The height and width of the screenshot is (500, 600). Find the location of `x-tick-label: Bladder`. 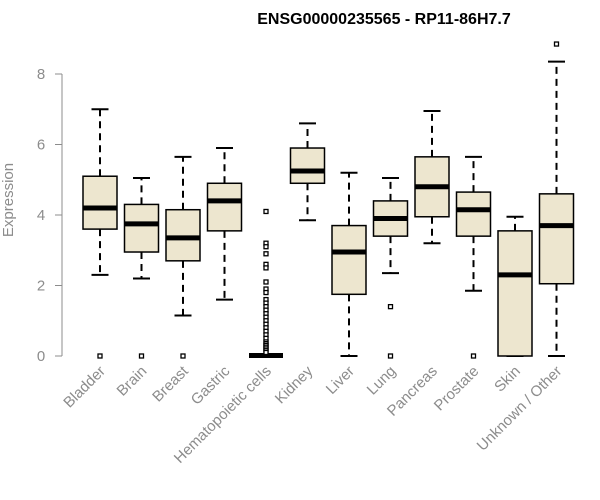

x-tick-label: Bladder is located at coordinates (84, 387).